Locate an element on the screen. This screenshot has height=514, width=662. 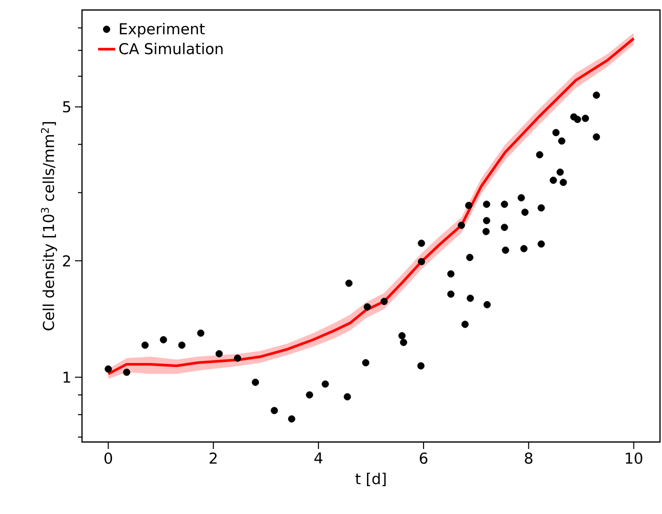
y-axis-title: Cell density [10$^{3}$ cells/mm$^{2}$] is located at coordinates (49, 226).